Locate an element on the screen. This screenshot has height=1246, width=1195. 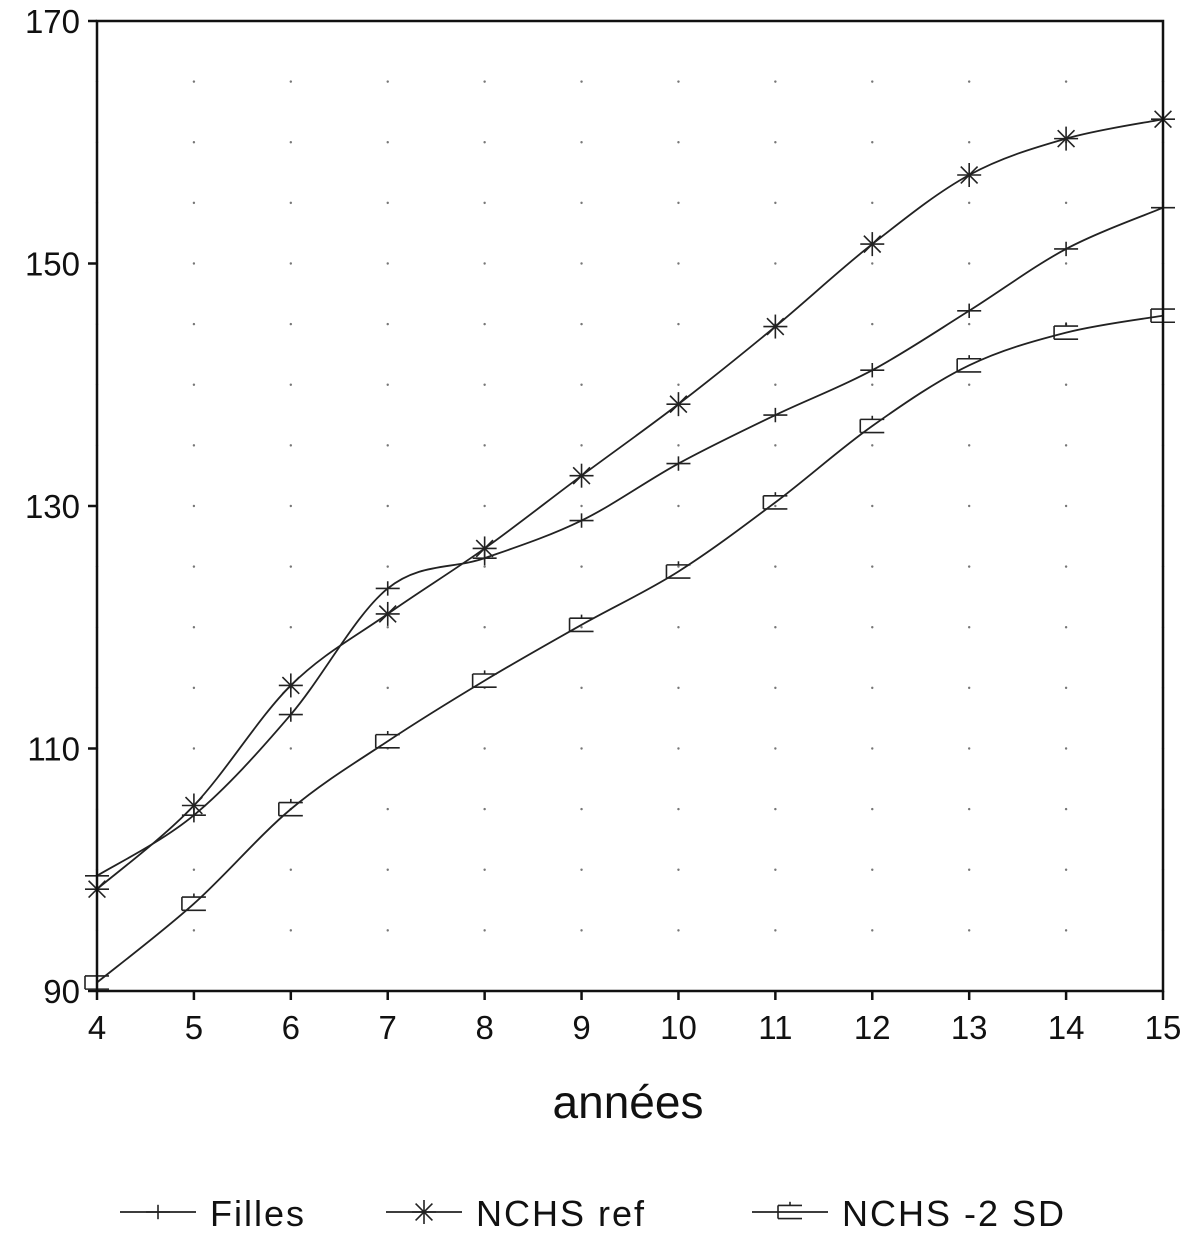
y-tick-label: 130 is located at coordinates (52, 506).